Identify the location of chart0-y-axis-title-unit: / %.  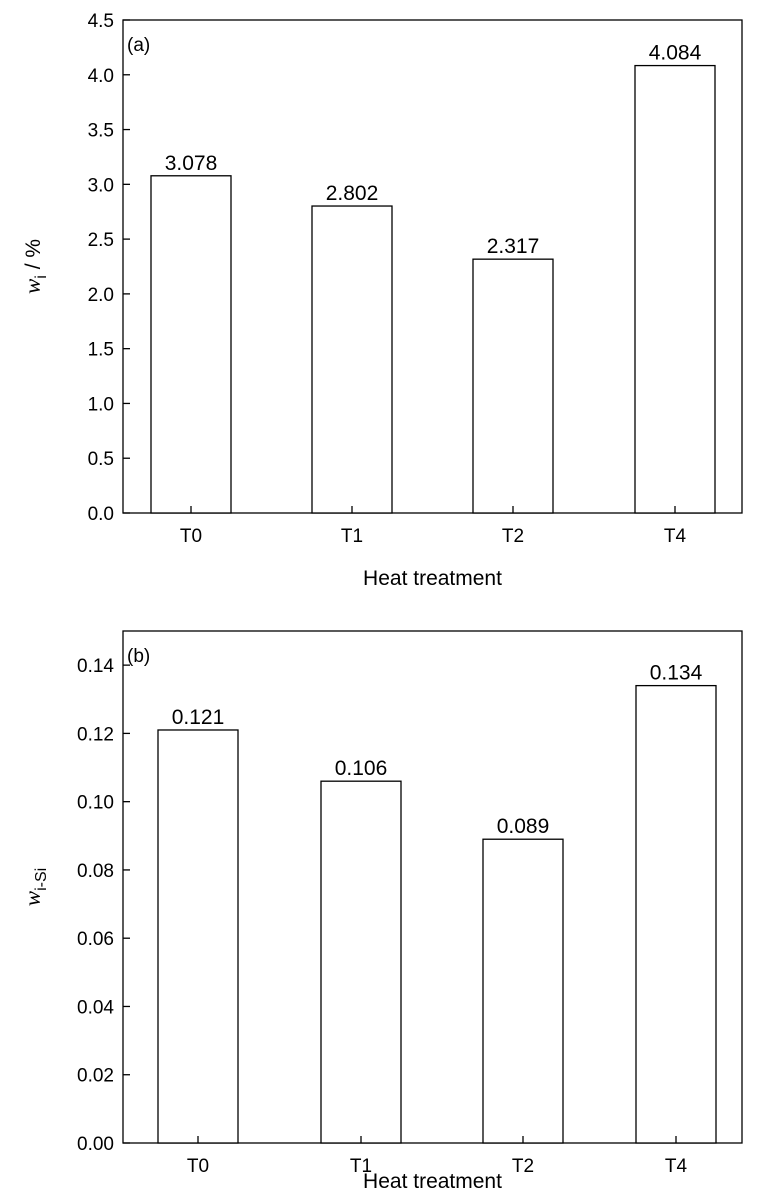
(33, 257).